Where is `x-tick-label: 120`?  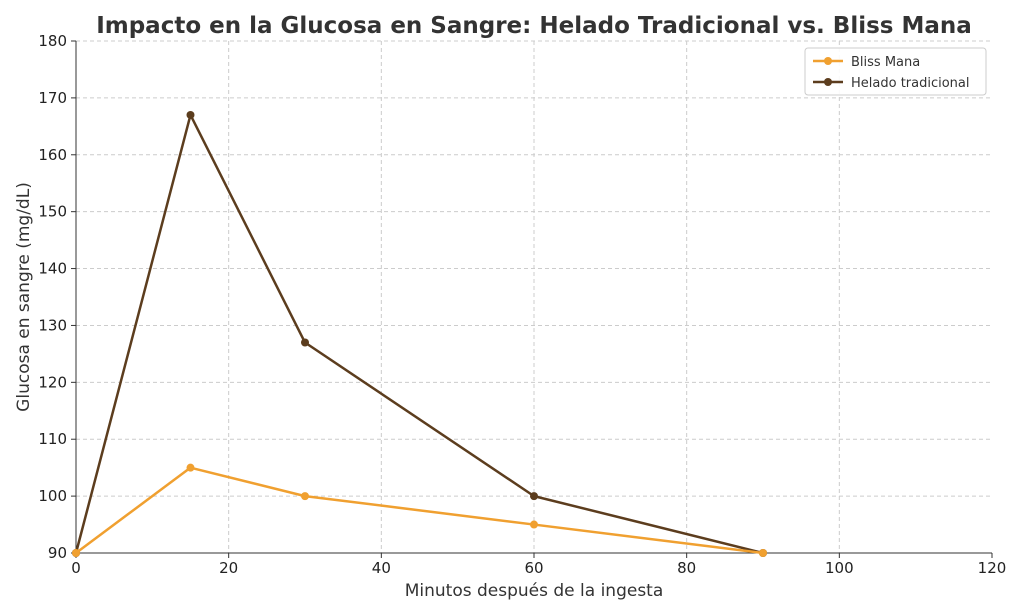
x-tick-label: 120 is located at coordinates (992, 568).